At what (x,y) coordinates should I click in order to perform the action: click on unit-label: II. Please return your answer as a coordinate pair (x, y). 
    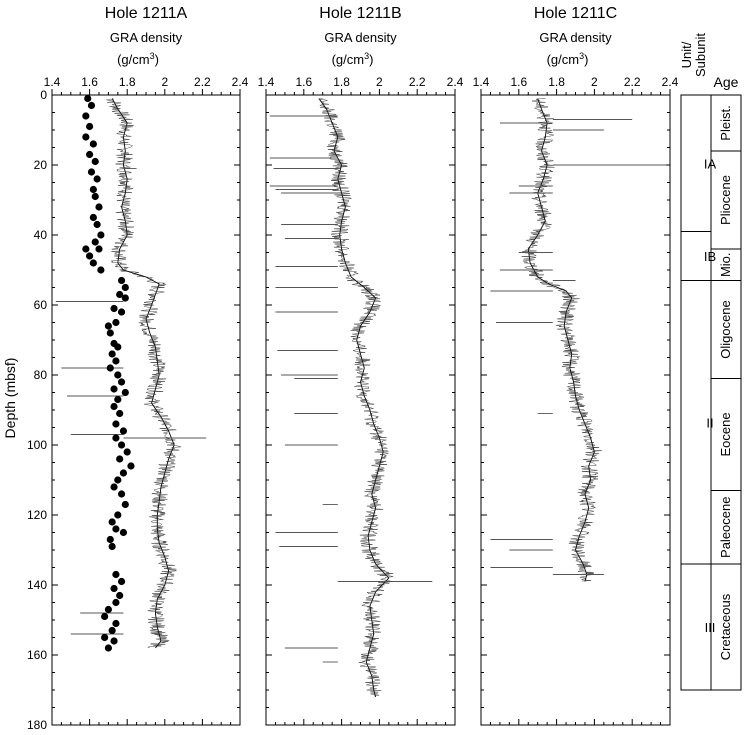
    Looking at the image, I should click on (709, 422).